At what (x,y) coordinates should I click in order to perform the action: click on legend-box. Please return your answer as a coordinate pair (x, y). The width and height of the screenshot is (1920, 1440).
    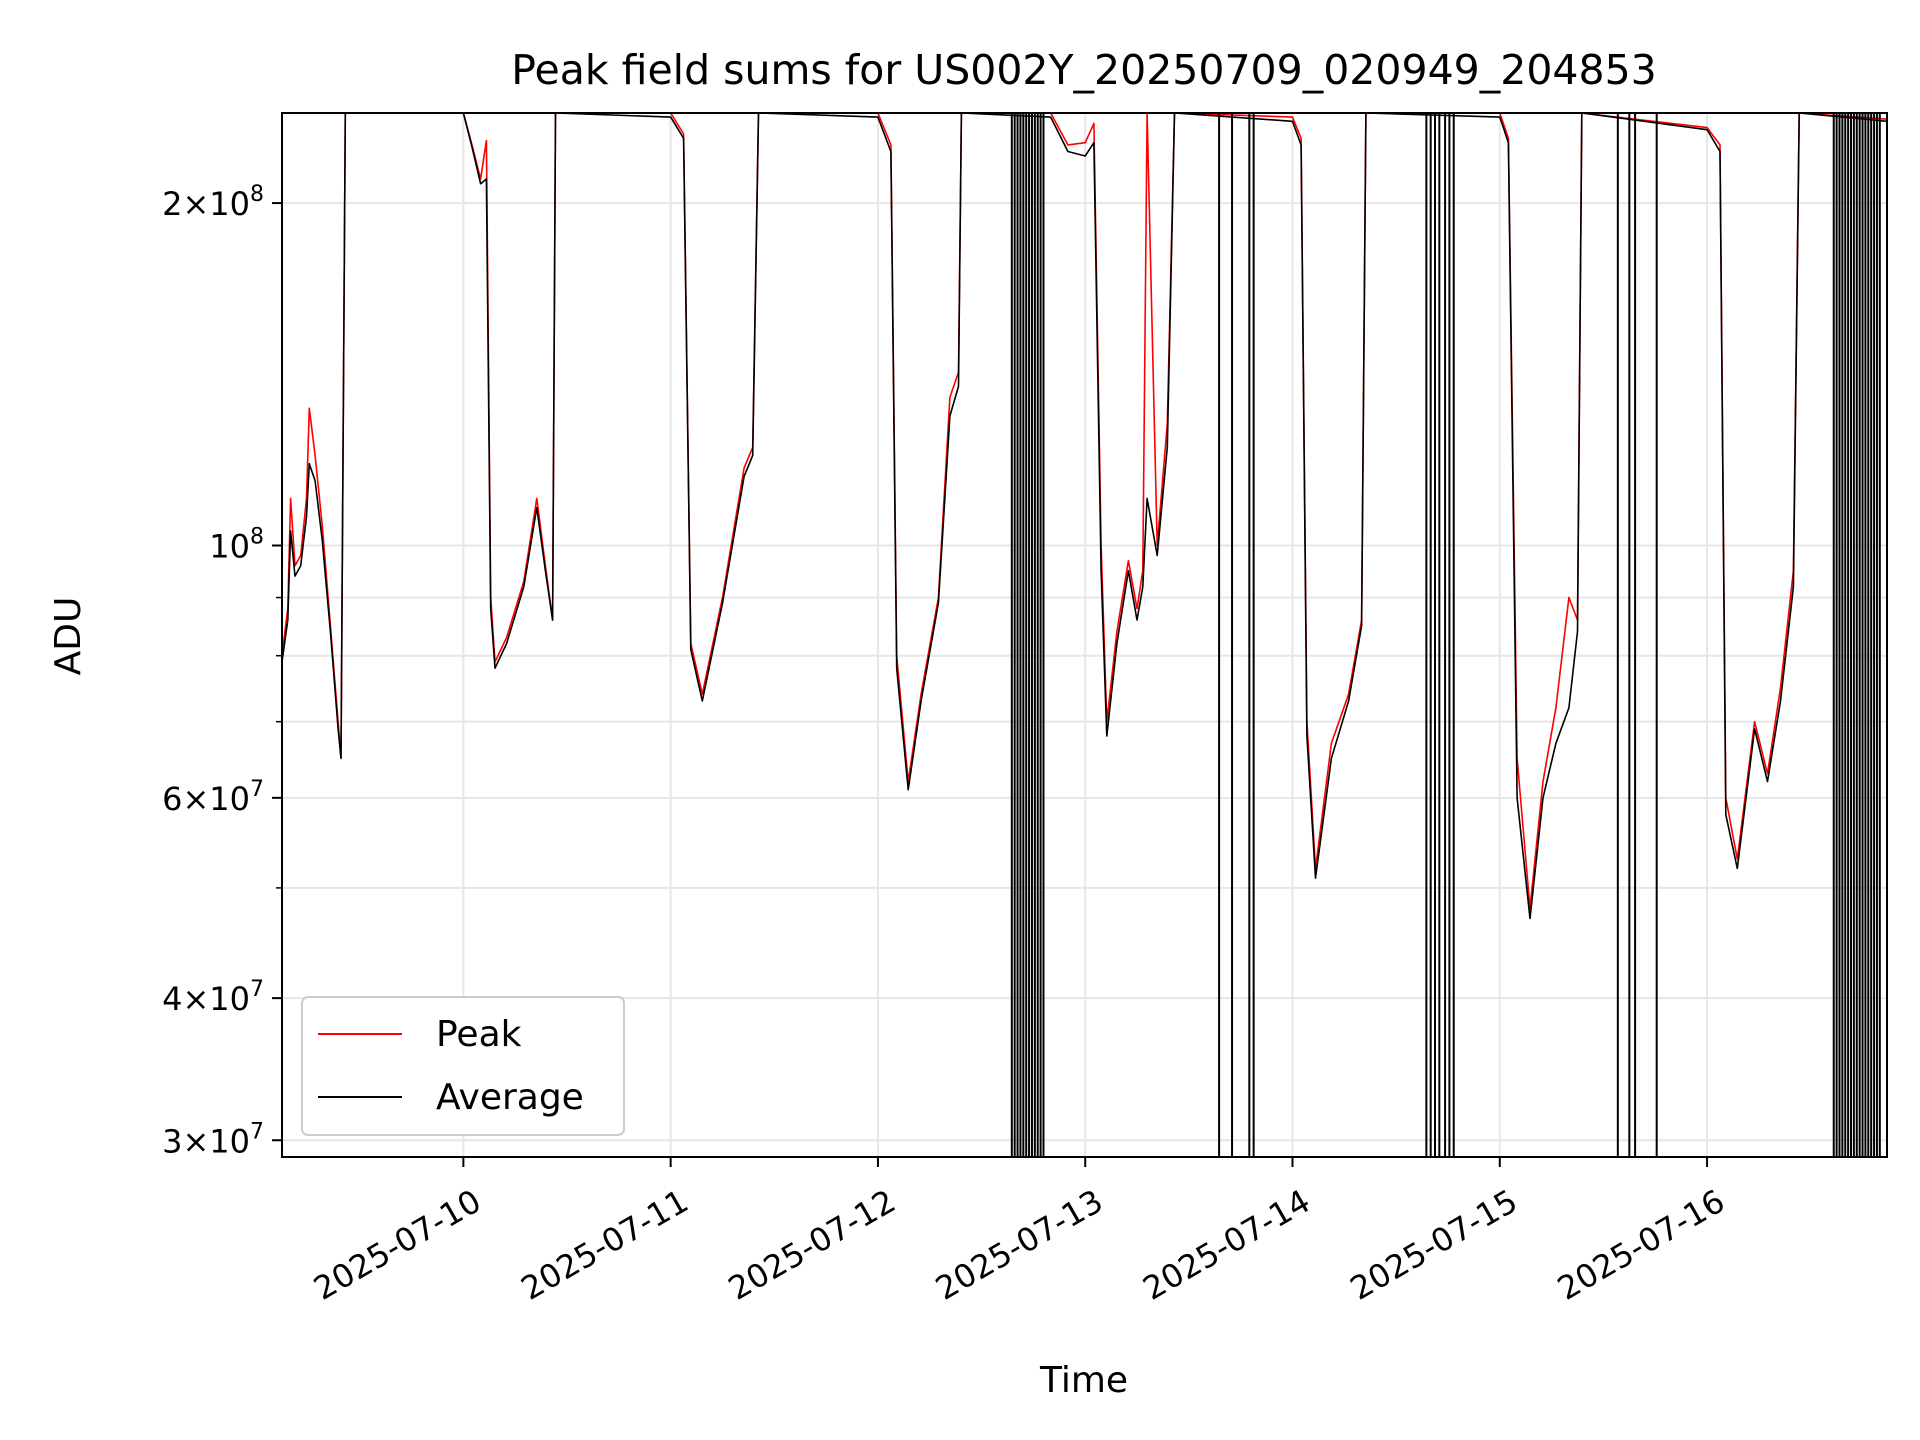
    Looking at the image, I should click on (463, 1066).